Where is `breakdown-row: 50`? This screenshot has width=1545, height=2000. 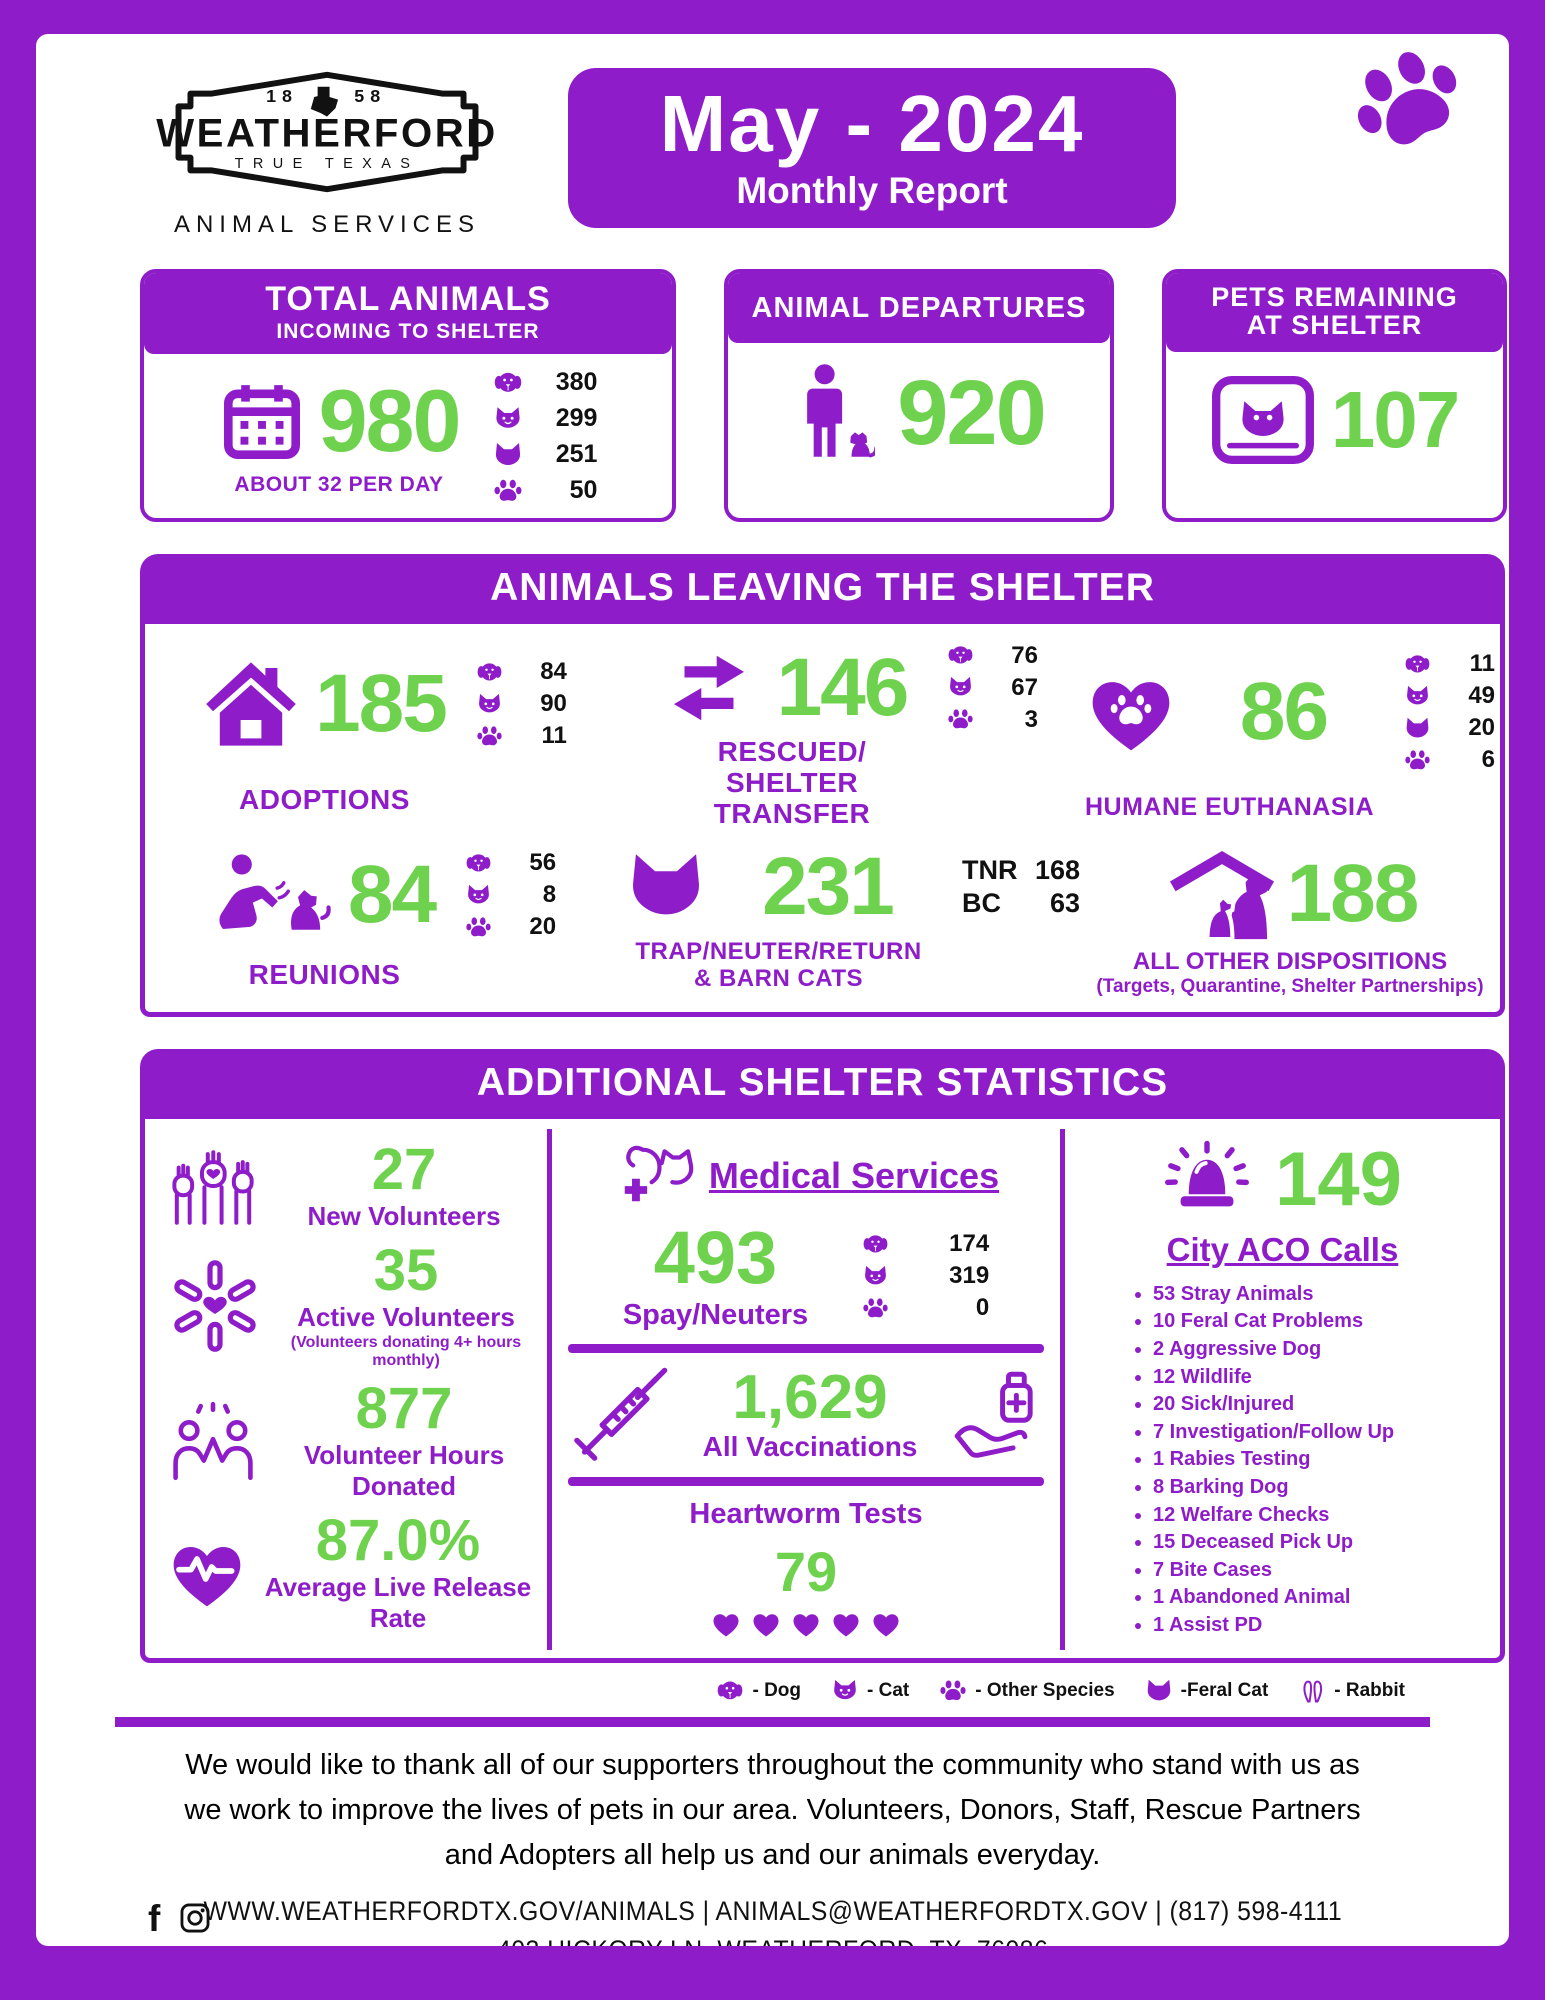 breakdown-row: 50 is located at coordinates (545, 491).